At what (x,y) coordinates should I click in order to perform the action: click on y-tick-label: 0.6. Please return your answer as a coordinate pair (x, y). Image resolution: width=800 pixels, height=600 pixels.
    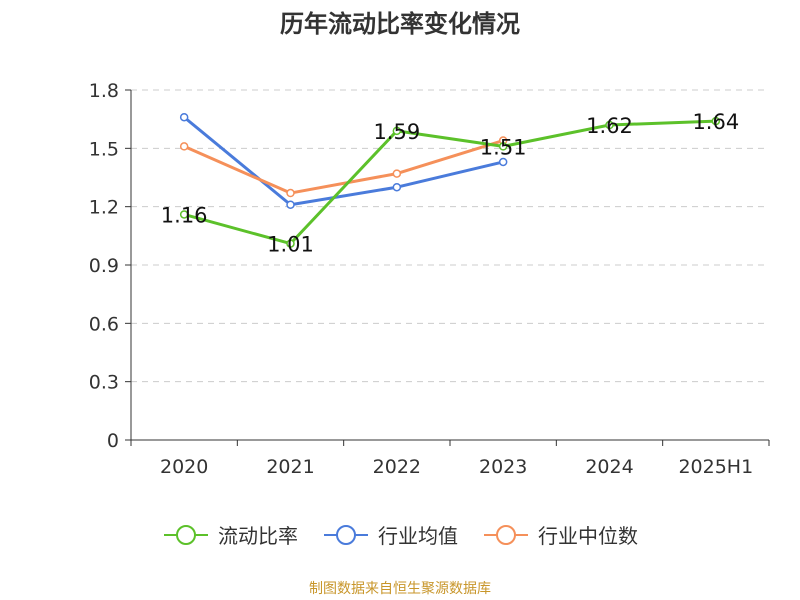
    Looking at the image, I should click on (104, 324).